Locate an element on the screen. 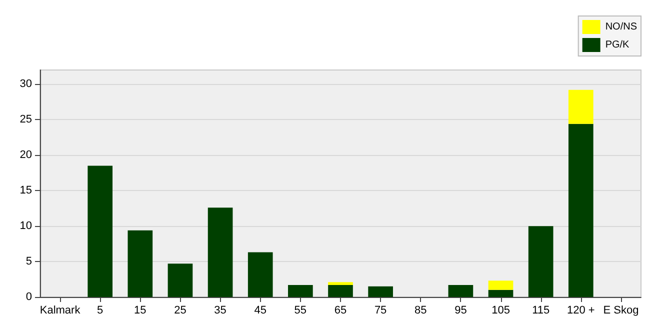  x-tick-label: 65 is located at coordinates (340, 310).